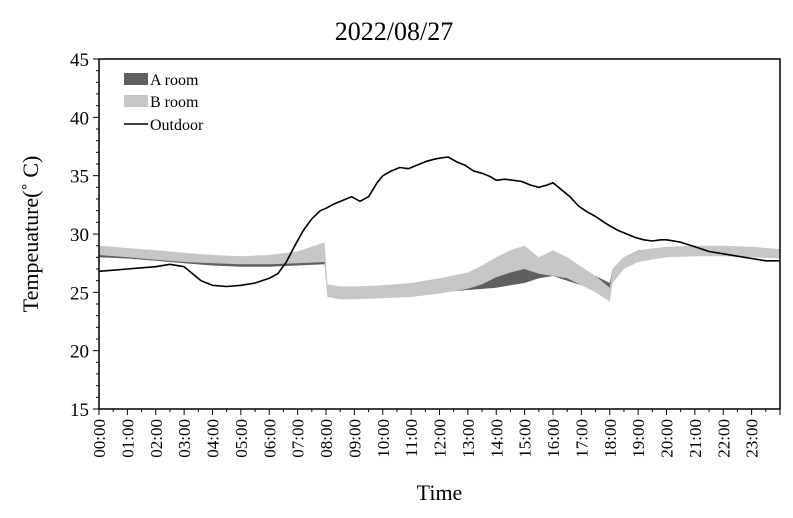  What do you see at coordinates (136, 101) in the screenshot?
I see `legend-swatch-b-room` at bounding box center [136, 101].